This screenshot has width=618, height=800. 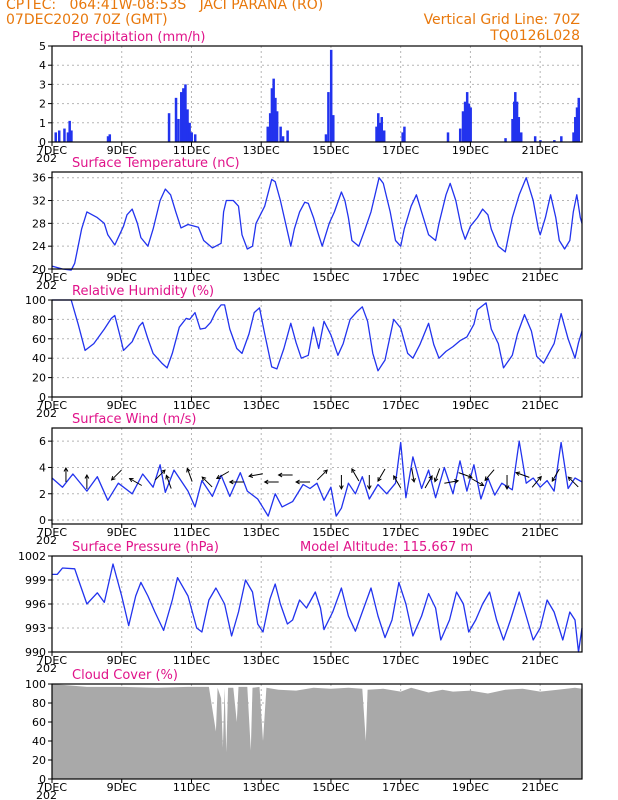 What do you see at coordinates (42, 84) in the screenshot?
I see `y-tick-label: 3` at bounding box center [42, 84].